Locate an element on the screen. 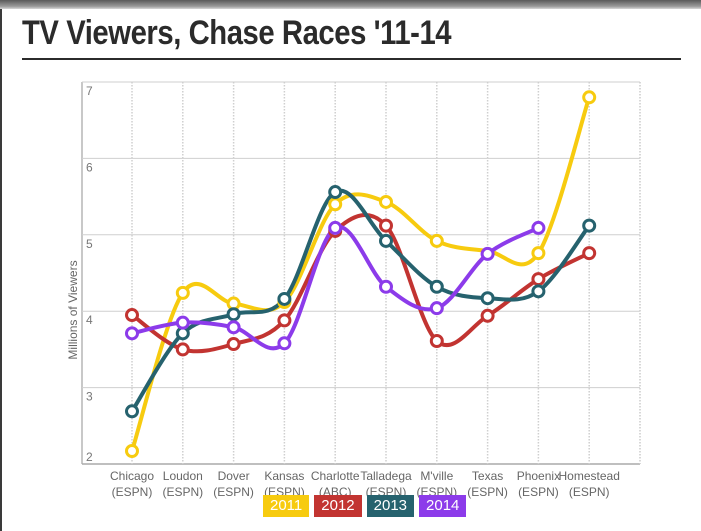  y-tick-label: 6 is located at coordinates (89, 167).